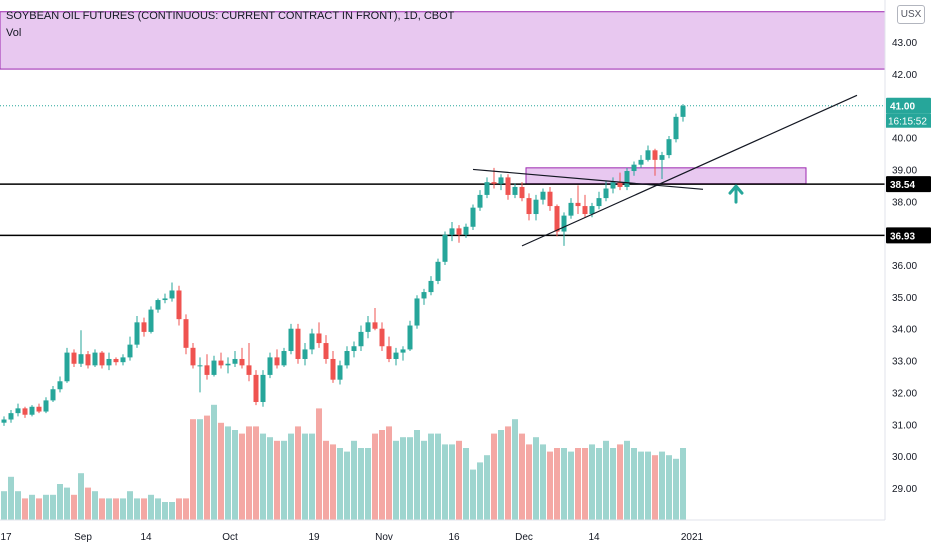  I want to click on price-axis-bg, so click(908, 275).